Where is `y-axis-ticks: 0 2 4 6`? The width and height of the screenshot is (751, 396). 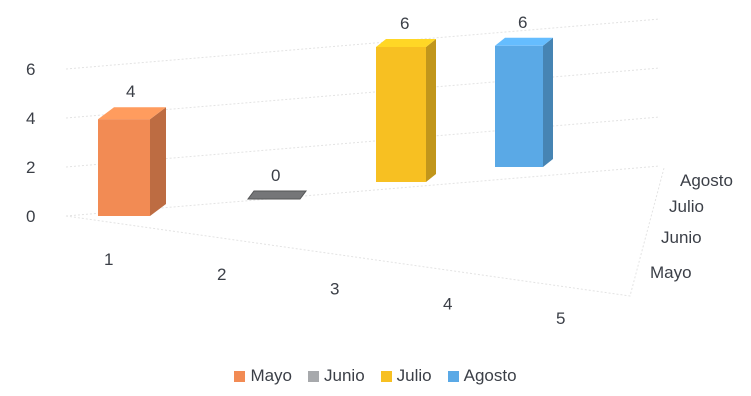 y-axis-ticks: 0 2 4 6 is located at coordinates (30, 143).